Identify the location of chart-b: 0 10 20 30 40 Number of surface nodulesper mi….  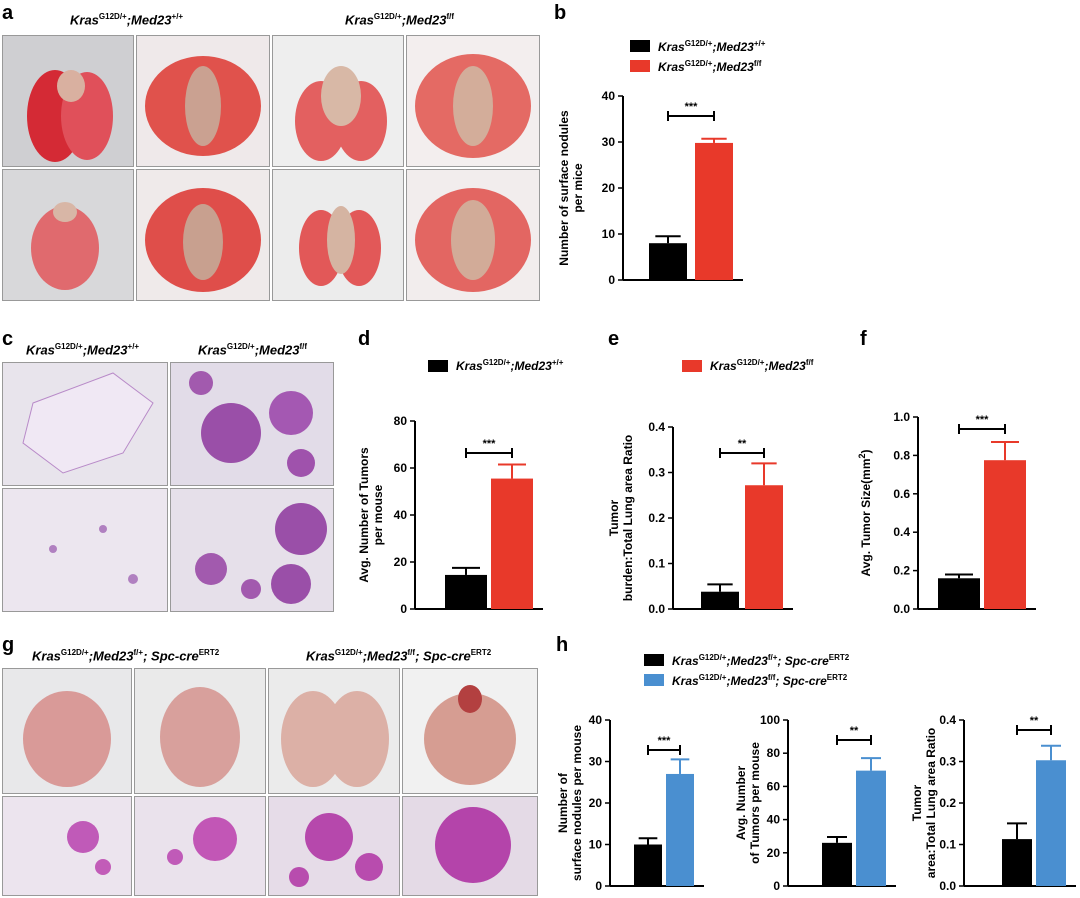
(650, 188).